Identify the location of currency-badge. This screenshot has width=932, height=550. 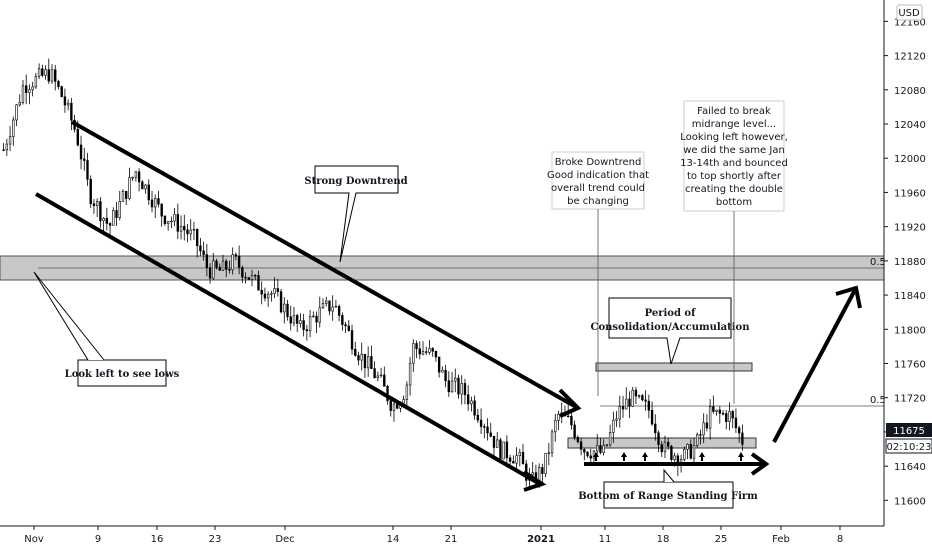
(909, 12).